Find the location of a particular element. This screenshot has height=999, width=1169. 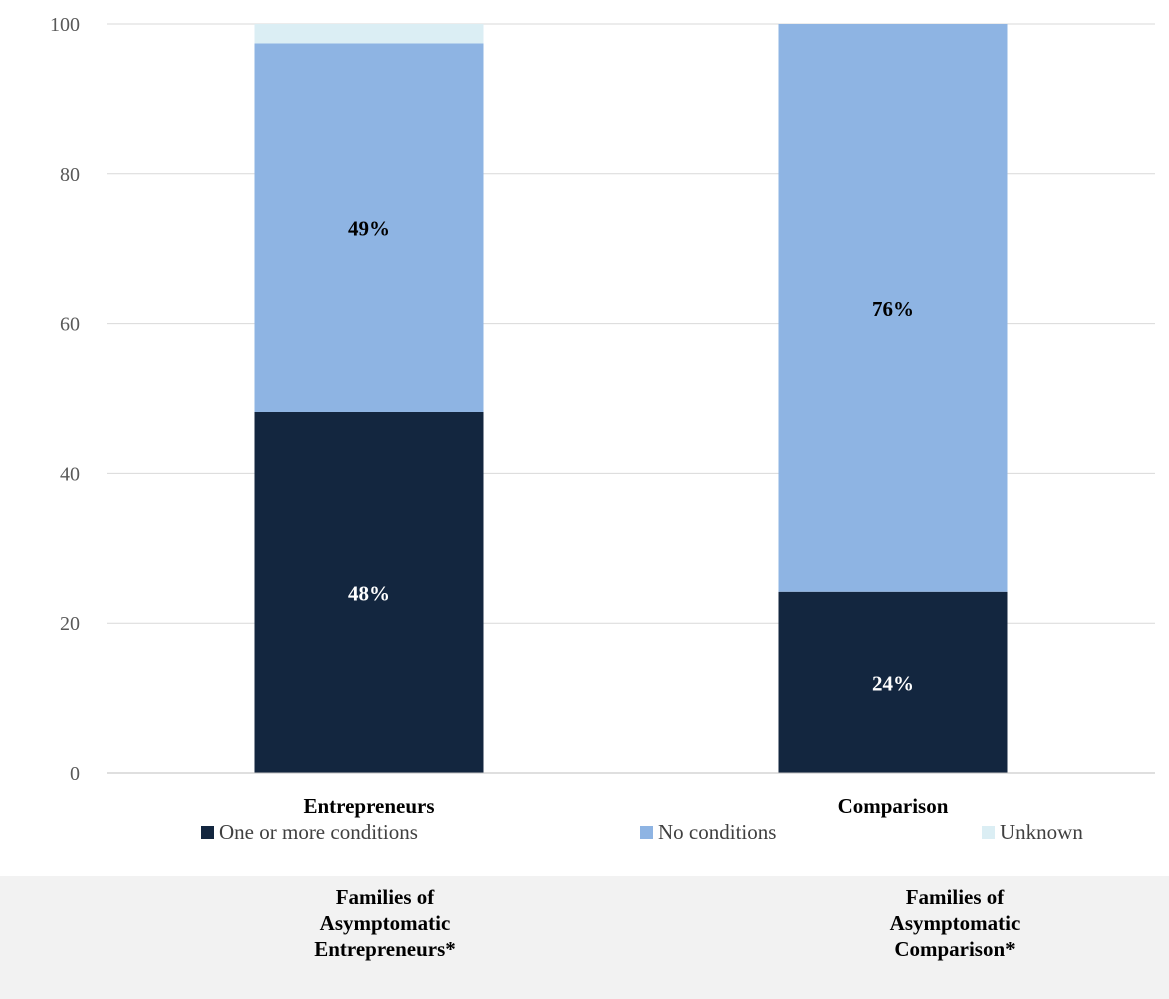

legend-swatch-unknown is located at coordinates (988, 832).